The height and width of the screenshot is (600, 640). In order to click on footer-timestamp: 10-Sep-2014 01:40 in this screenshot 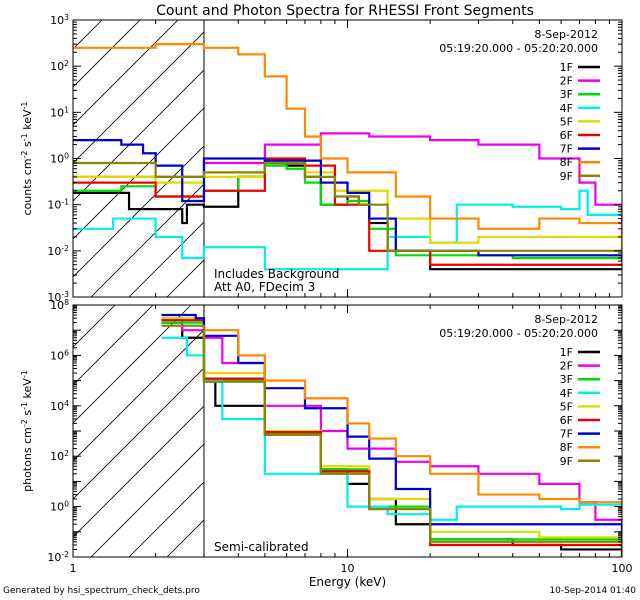, I will do `click(592, 591)`.